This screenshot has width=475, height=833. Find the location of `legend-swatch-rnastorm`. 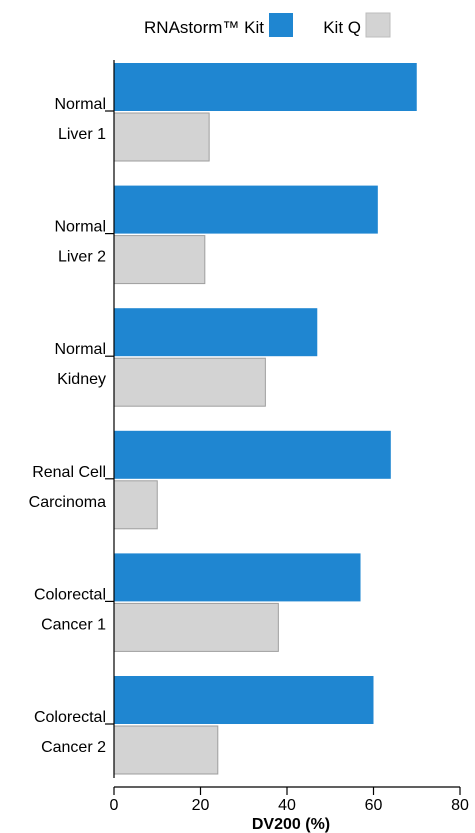

legend-swatch-rnastorm is located at coordinates (281, 25).